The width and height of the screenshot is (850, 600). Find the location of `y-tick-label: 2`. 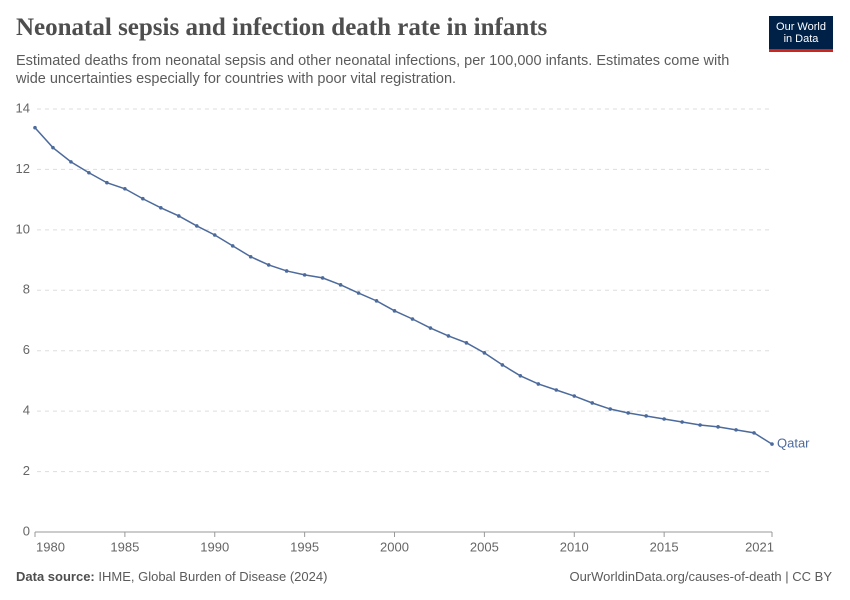

y-tick-label: 2 is located at coordinates (26, 470).